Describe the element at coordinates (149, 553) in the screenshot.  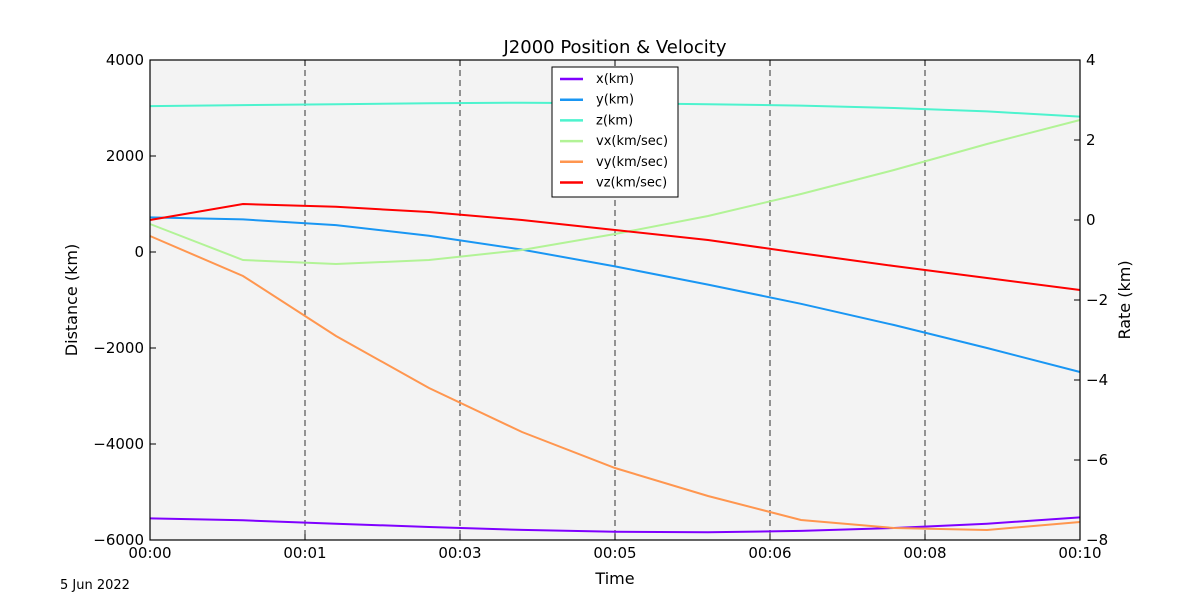
I see `x-tick-label: 00:00` at that location.